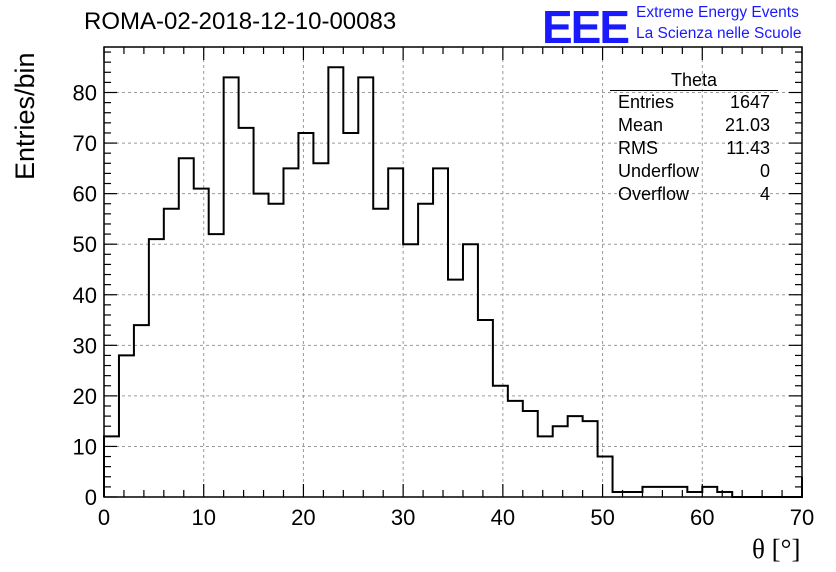  What do you see at coordinates (694, 148) in the screenshot?
I see `stats-row: RMS 11.43` at bounding box center [694, 148].